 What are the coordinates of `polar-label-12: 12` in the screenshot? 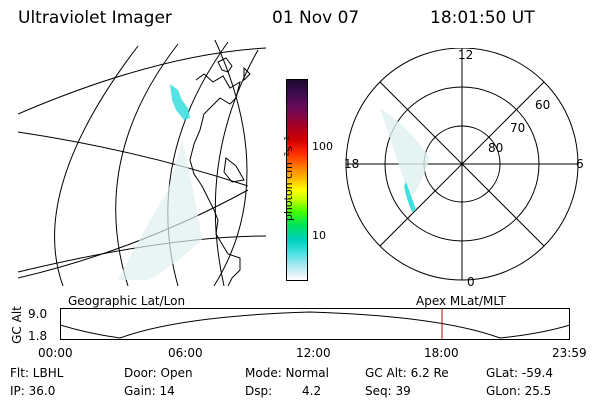 It's located at (466, 55).